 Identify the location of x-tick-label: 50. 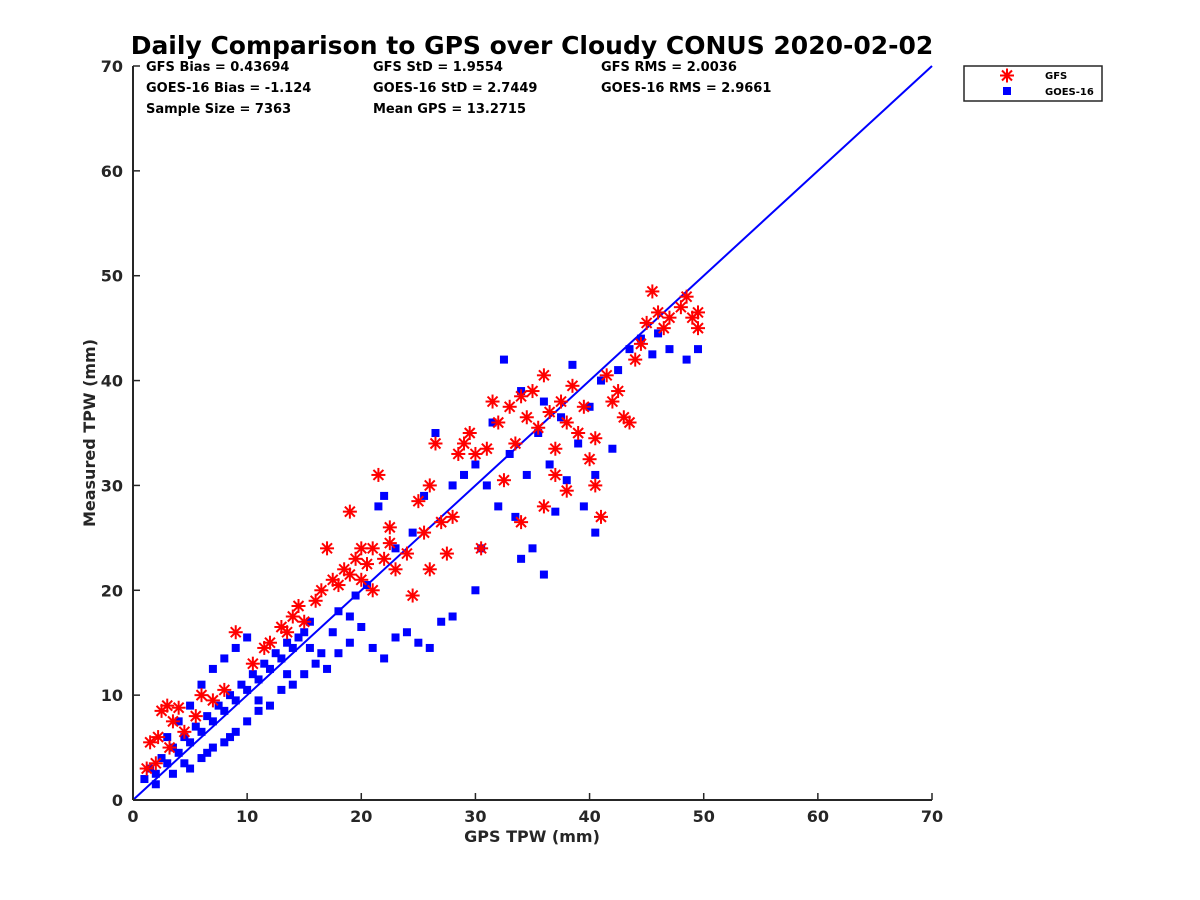
(704, 816).